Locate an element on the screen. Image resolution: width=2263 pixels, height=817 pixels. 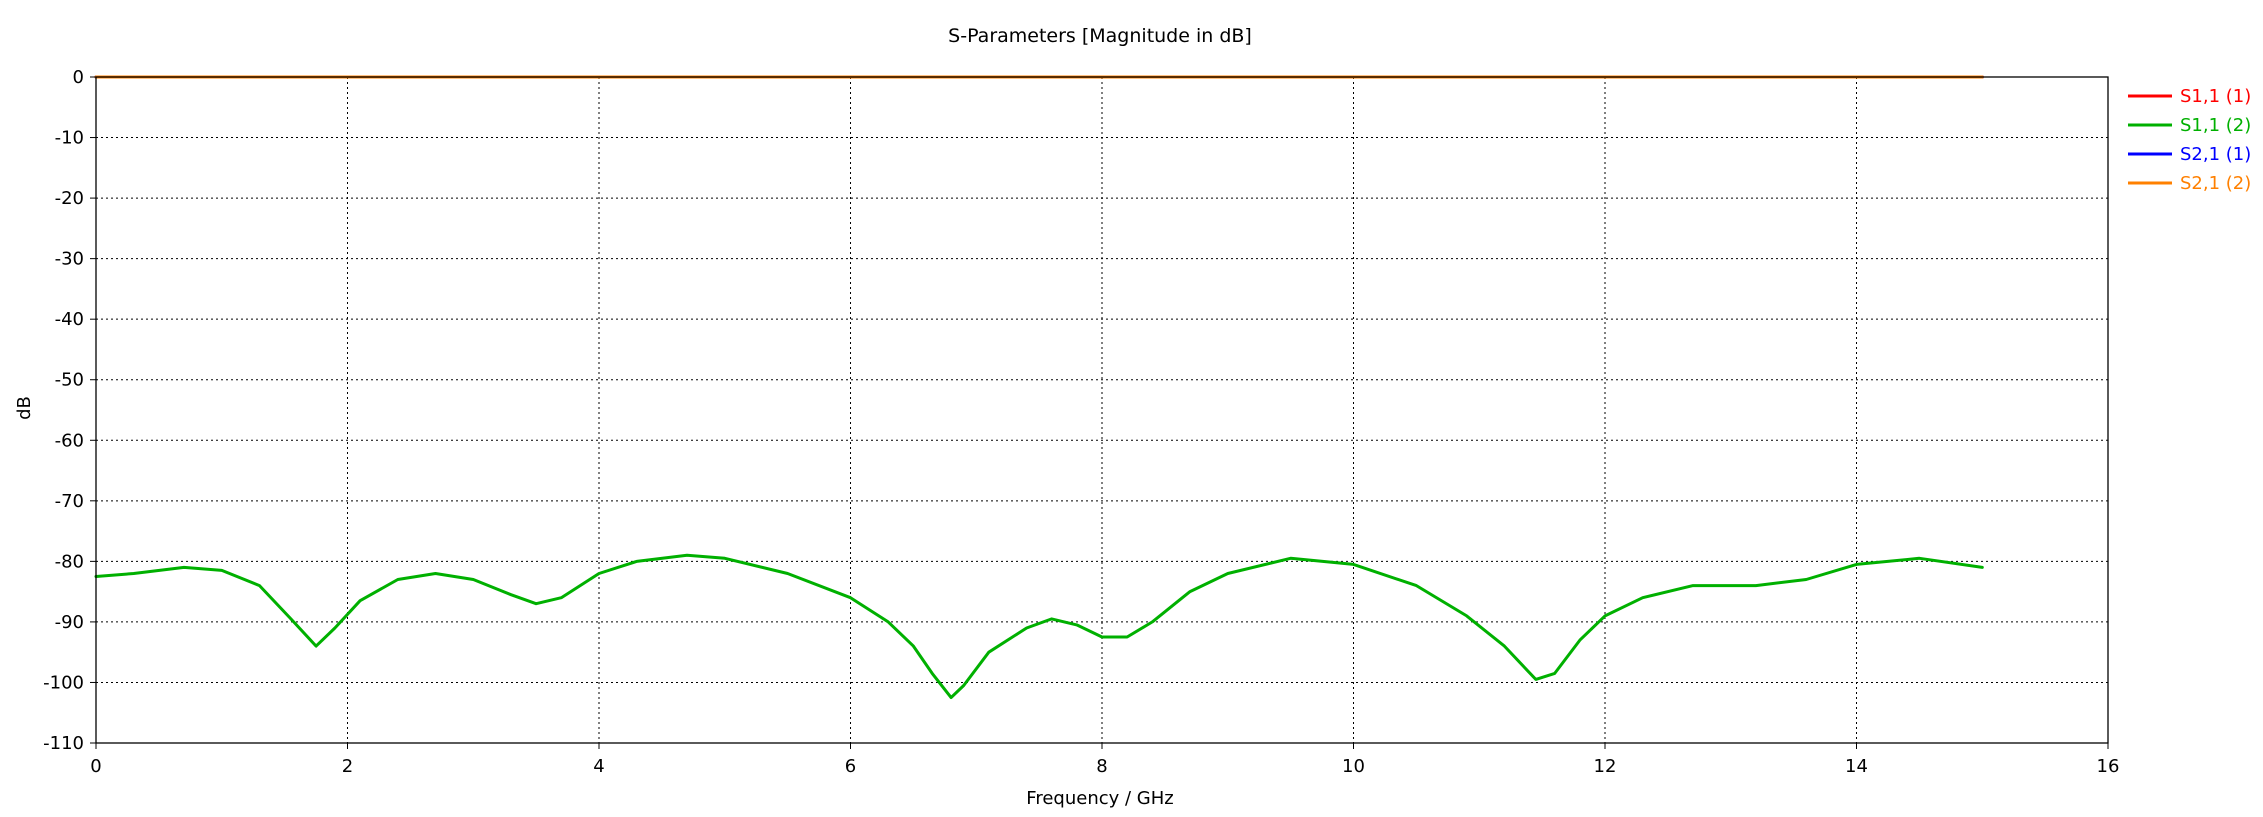
y-tick-label: -100 is located at coordinates (63, 682).